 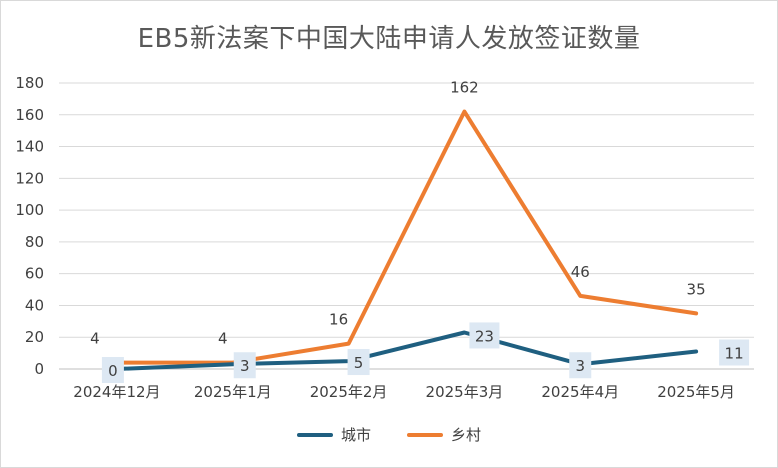 What do you see at coordinates (116, 392) in the screenshot?
I see `x-tick-label: 2024年12月` at bounding box center [116, 392].